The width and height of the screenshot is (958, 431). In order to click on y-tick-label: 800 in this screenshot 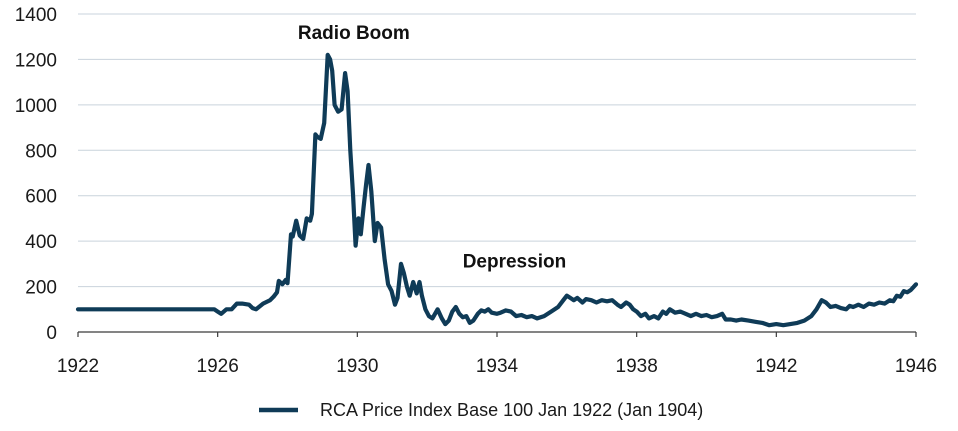, I will do `click(41, 151)`.